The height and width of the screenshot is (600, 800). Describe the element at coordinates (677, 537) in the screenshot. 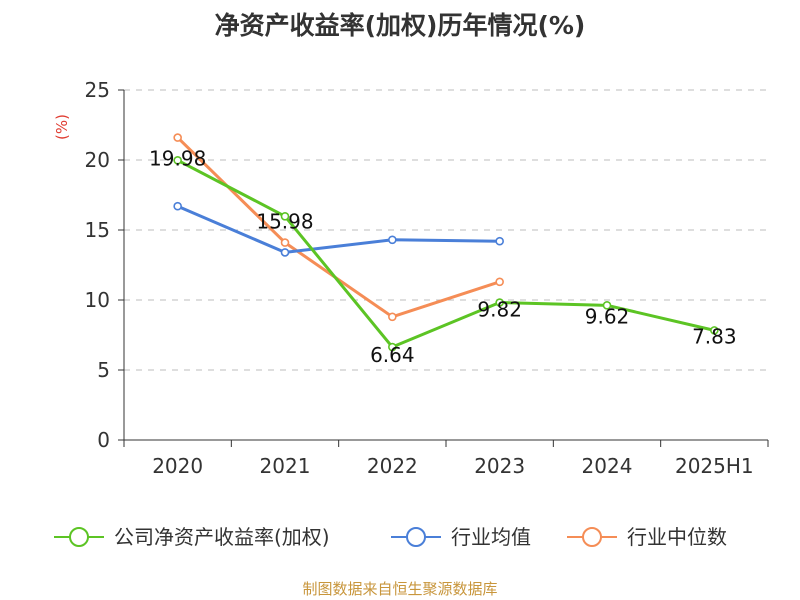

I see `legend-label: 行业中位数` at that location.